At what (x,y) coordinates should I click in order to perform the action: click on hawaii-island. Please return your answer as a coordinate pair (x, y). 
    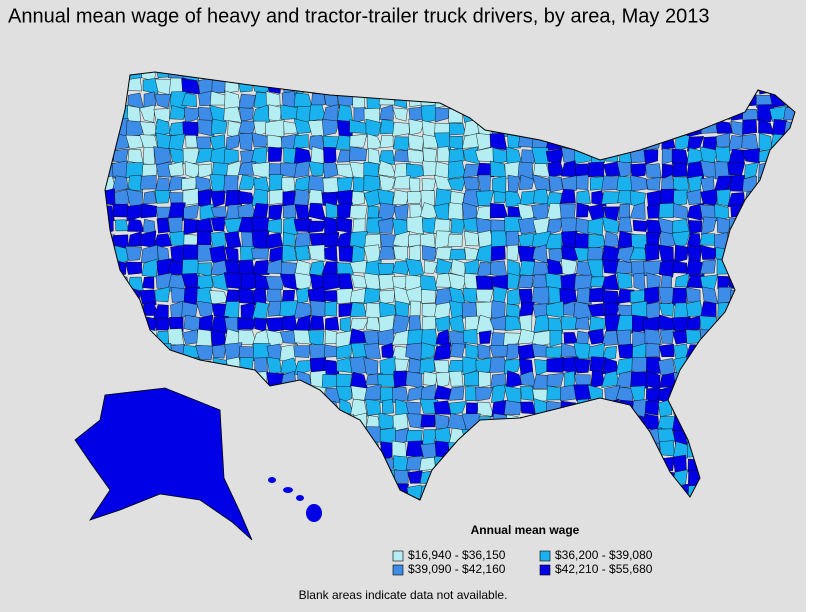
    Looking at the image, I should click on (300, 498).